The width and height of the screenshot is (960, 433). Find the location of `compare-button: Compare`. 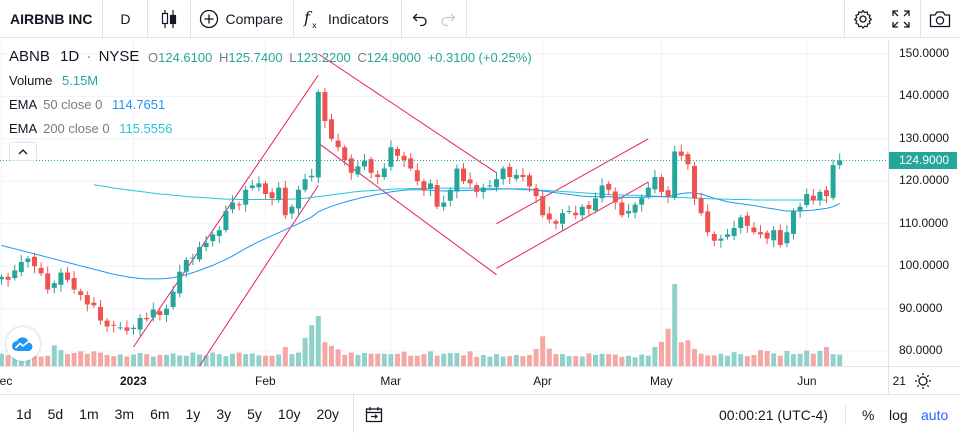

compare-button: Compare is located at coordinates (242, 19).